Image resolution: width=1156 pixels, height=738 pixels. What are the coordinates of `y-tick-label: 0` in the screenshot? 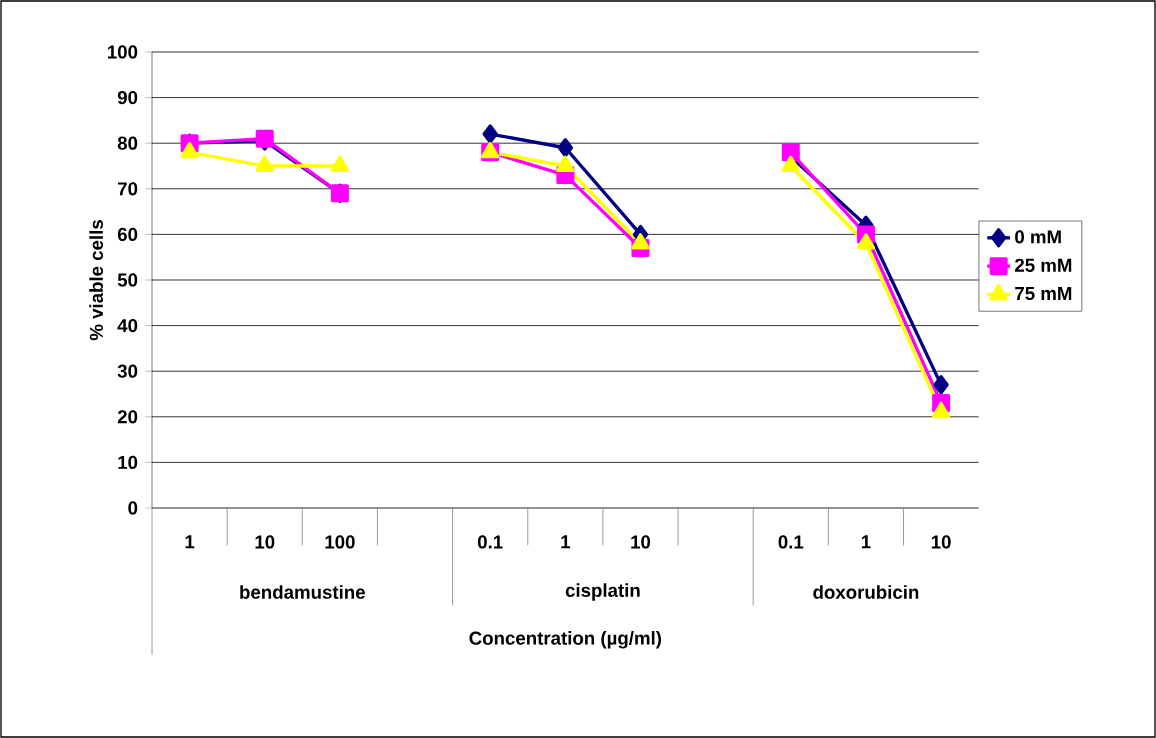 It's located at (133, 508).